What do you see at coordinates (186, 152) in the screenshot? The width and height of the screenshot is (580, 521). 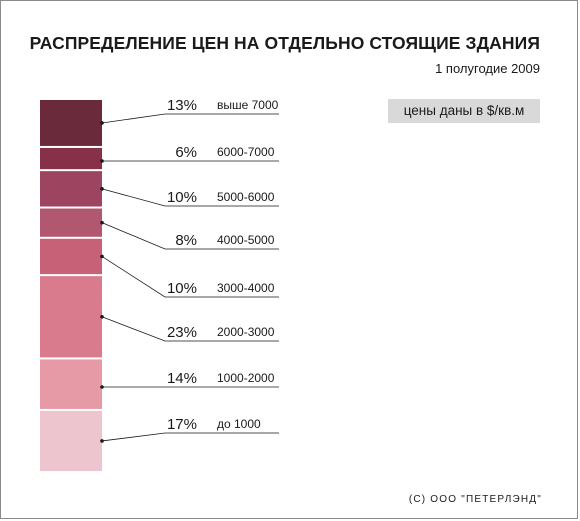 I see `percent-label-2: 6%` at bounding box center [186, 152].